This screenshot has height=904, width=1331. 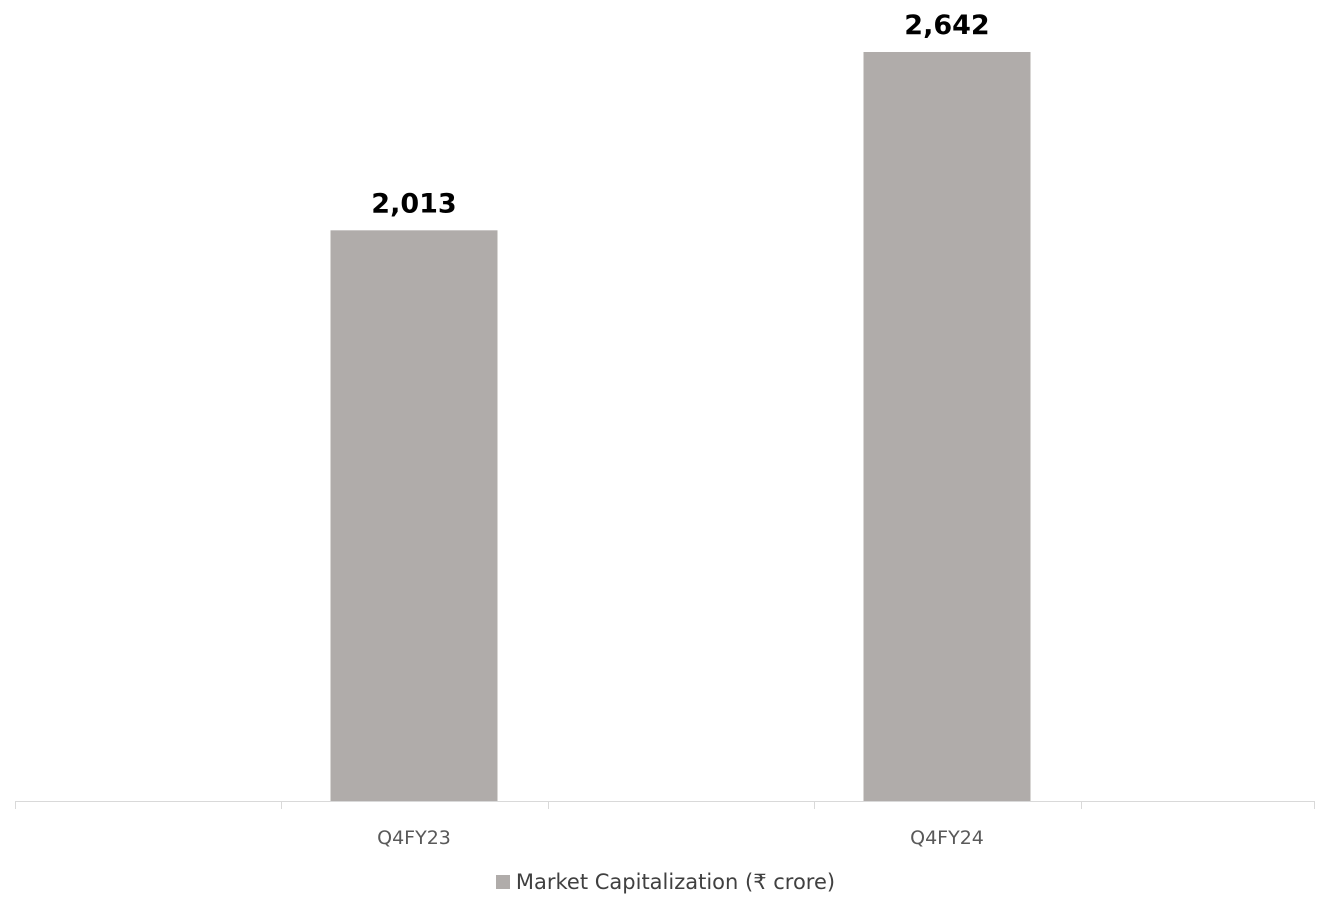 What do you see at coordinates (502, 882) in the screenshot?
I see `legend-swatch` at bounding box center [502, 882].